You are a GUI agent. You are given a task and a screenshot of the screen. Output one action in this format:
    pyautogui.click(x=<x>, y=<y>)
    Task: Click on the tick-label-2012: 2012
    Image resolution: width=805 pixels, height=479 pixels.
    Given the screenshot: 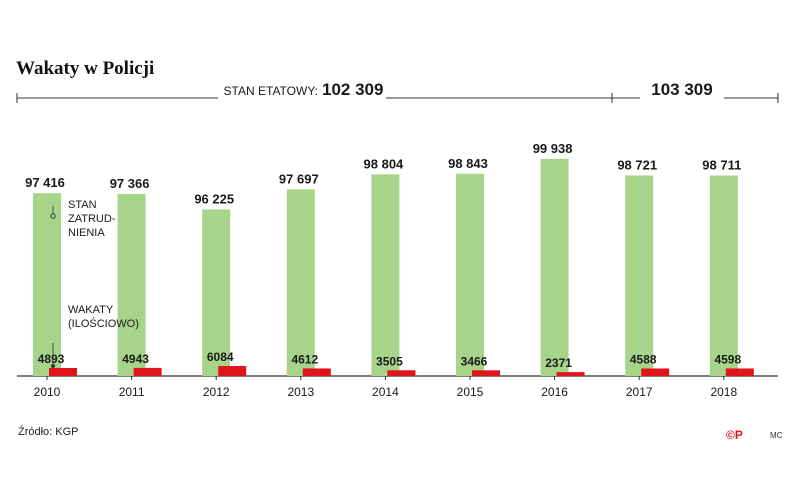 What is the action you would take?
    pyautogui.click(x=216, y=392)
    